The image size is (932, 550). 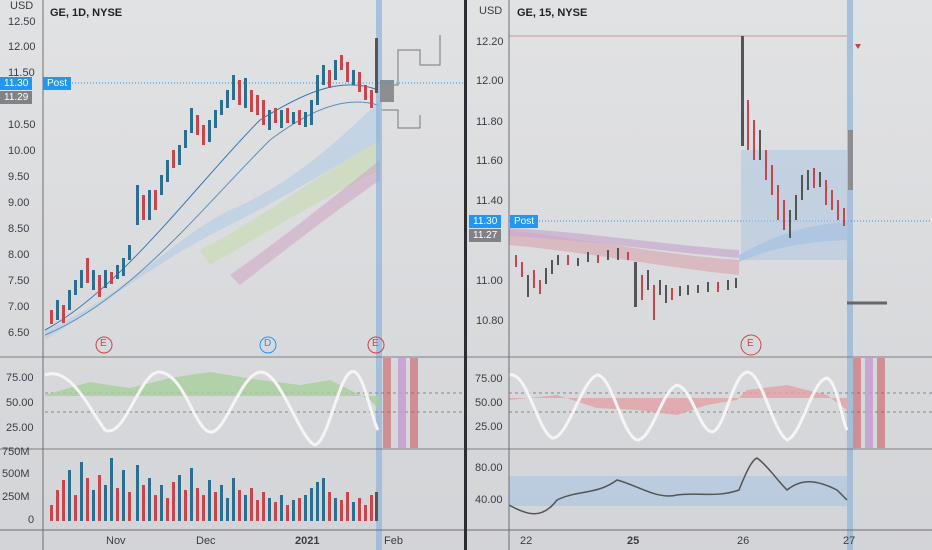 What do you see at coordinates (526, 541) in the screenshot?
I see `x-axis-label: 22` at bounding box center [526, 541].